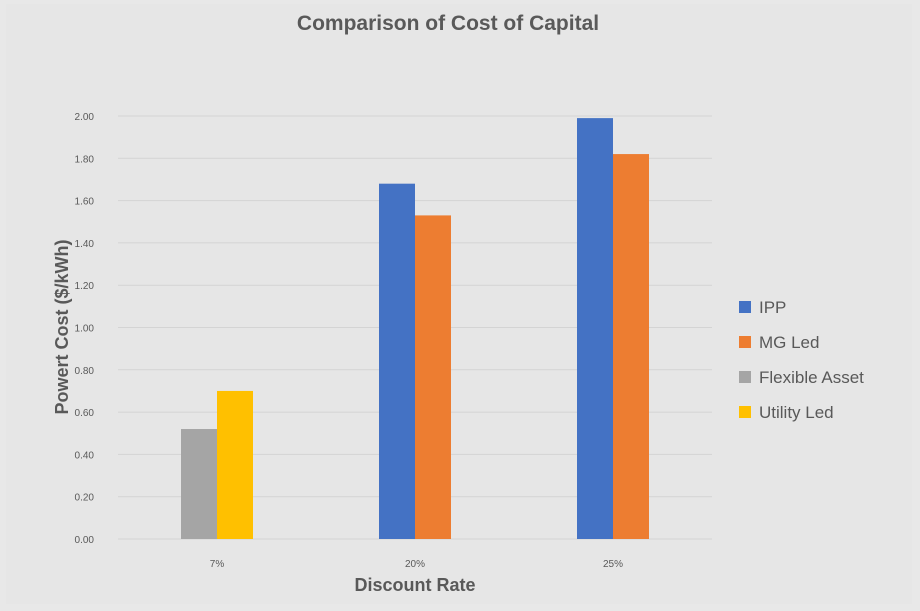  I want to click on y-tick-label: 0.60, so click(85, 413).